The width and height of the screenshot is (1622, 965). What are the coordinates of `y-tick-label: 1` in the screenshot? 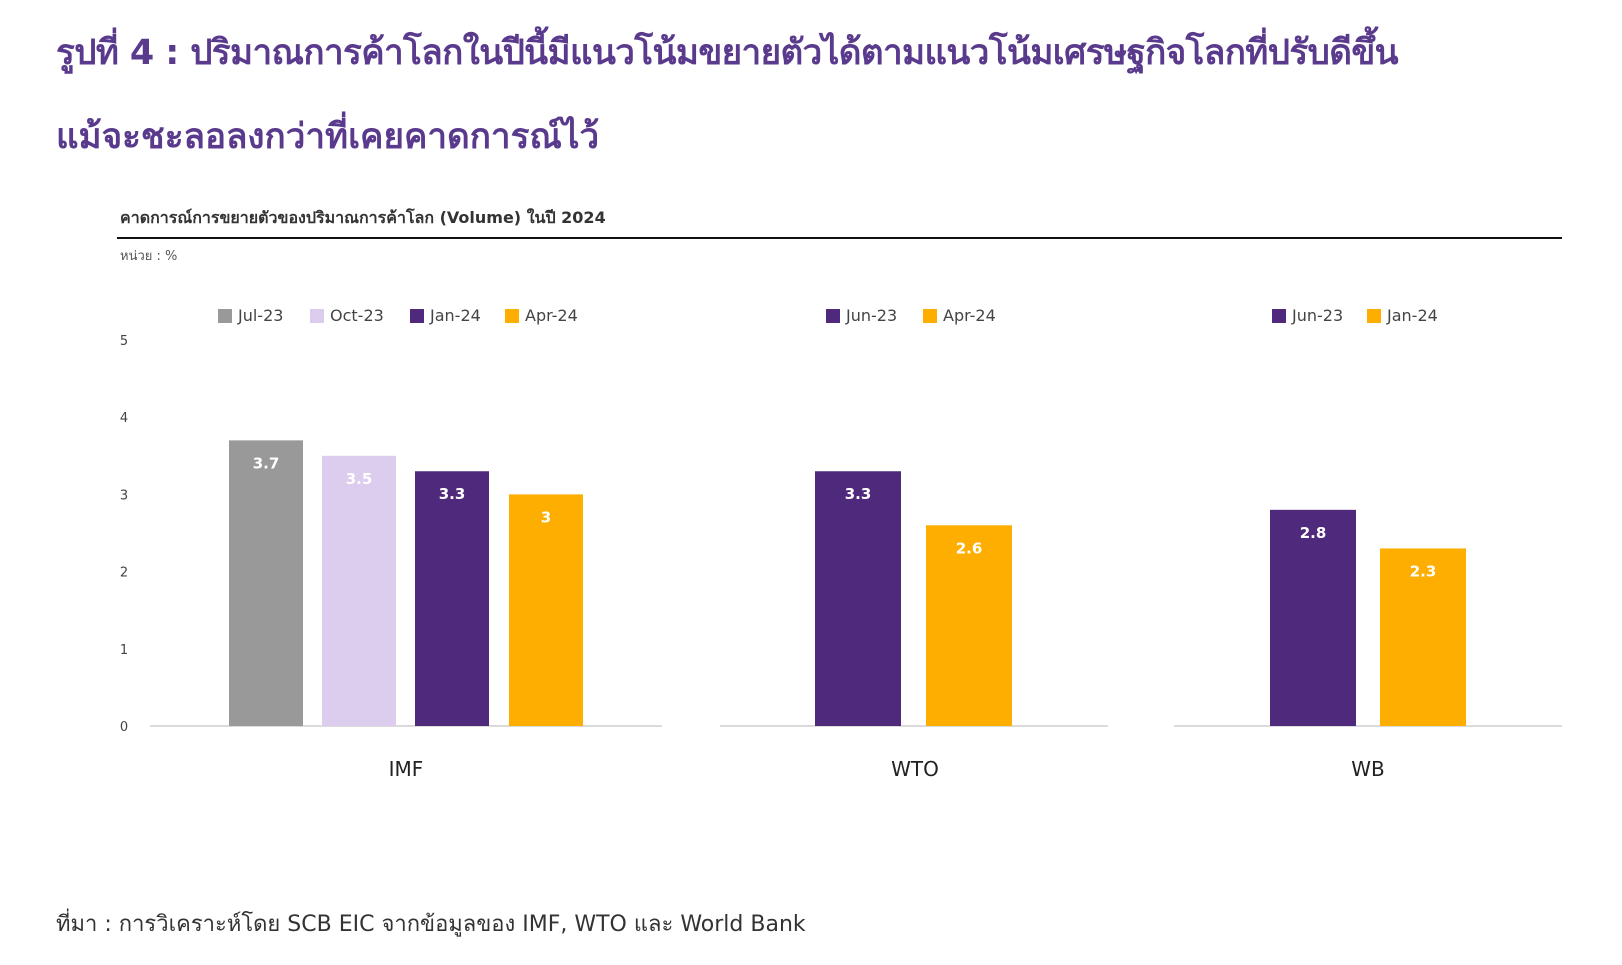 It's located at (124, 650).